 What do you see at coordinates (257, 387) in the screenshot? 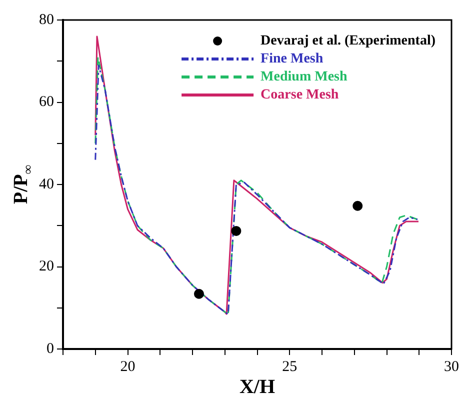
I see `x-axis-title: X/H` at bounding box center [257, 387].